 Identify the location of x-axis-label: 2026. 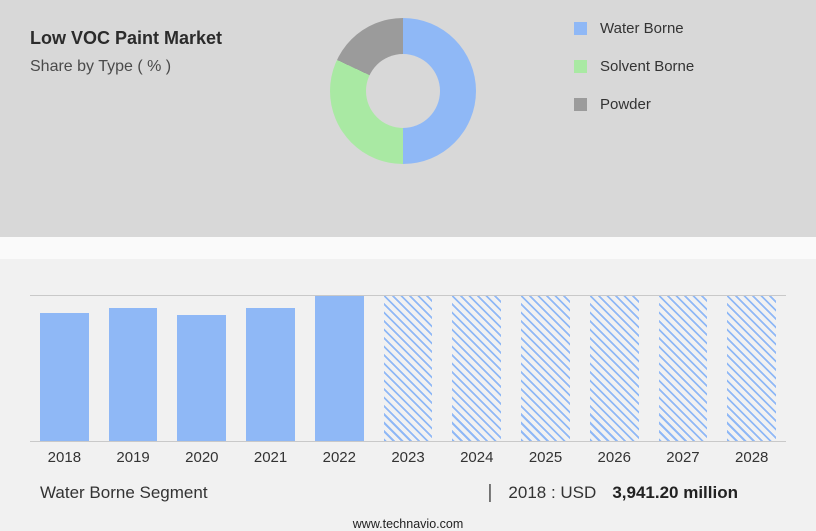
(614, 457).